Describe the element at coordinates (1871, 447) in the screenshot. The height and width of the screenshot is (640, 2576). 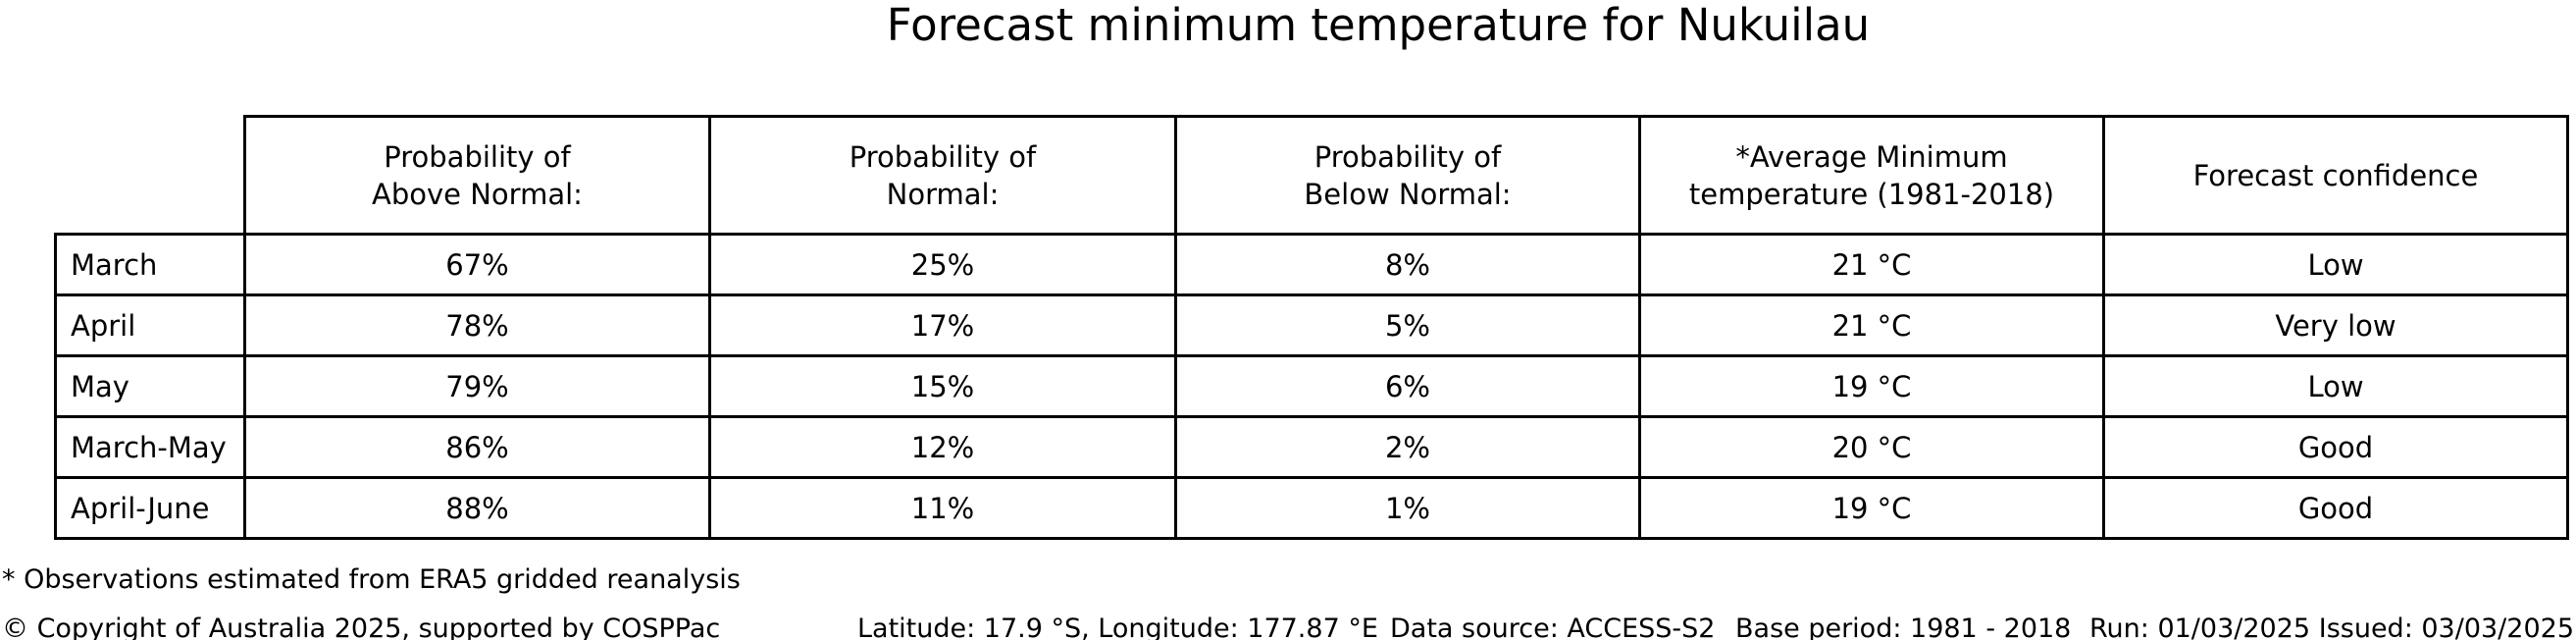
I see `cell-average-min-temp: 20 °C` at that location.